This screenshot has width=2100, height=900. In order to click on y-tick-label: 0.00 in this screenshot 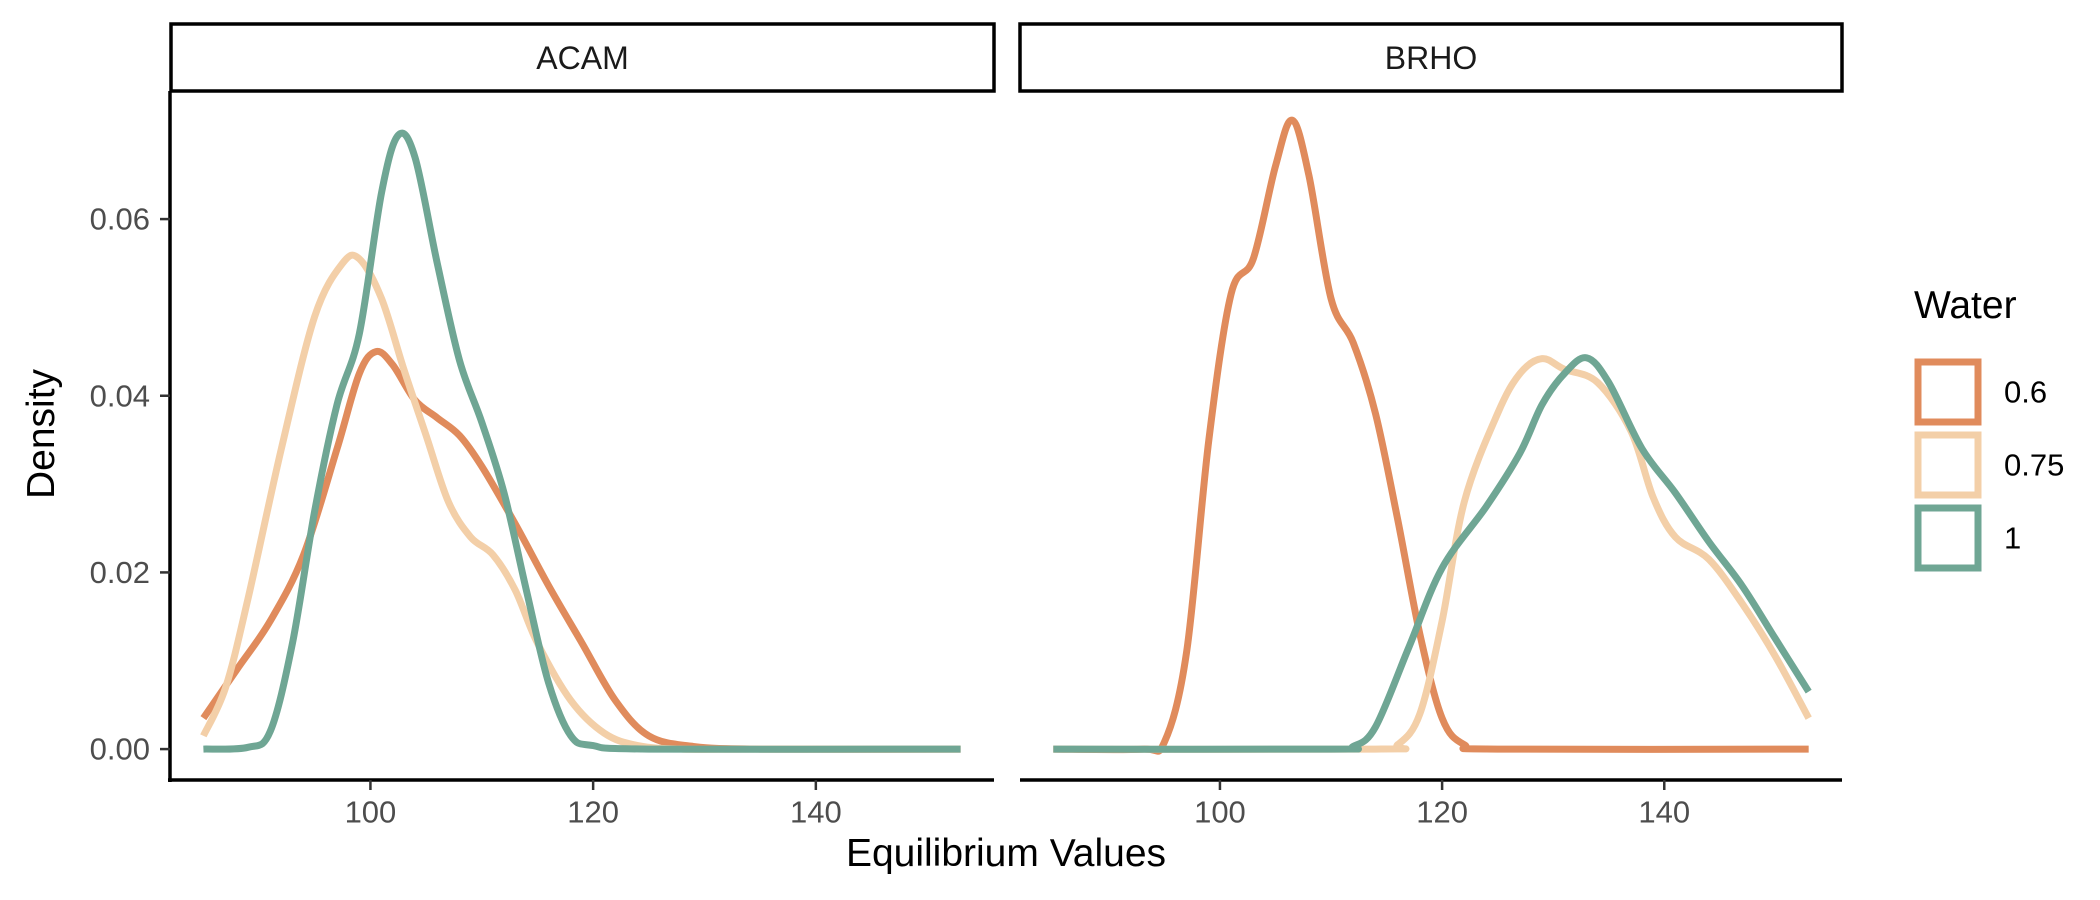, I will do `click(120, 749)`.